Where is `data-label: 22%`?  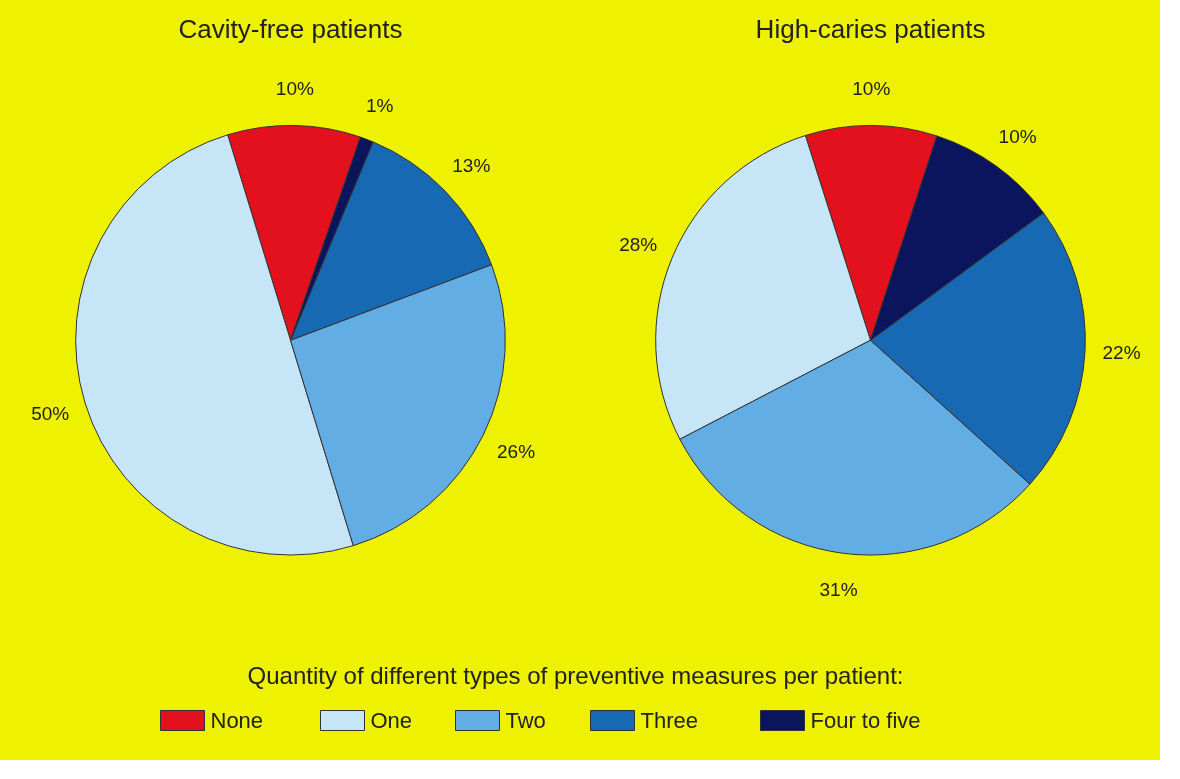 data-label: 22% is located at coordinates (1121, 353).